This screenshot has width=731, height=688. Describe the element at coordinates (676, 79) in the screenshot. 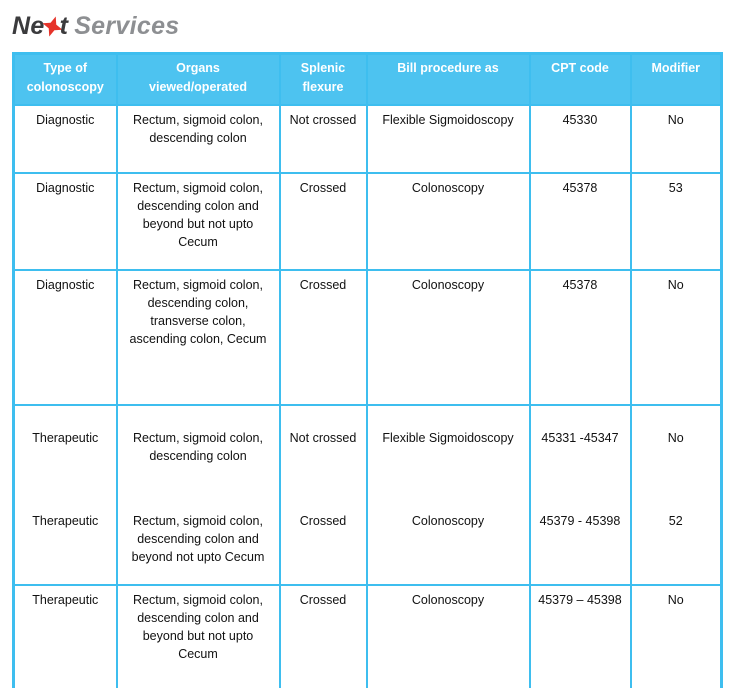

I see `column-header-modifier: Modifier` at that location.